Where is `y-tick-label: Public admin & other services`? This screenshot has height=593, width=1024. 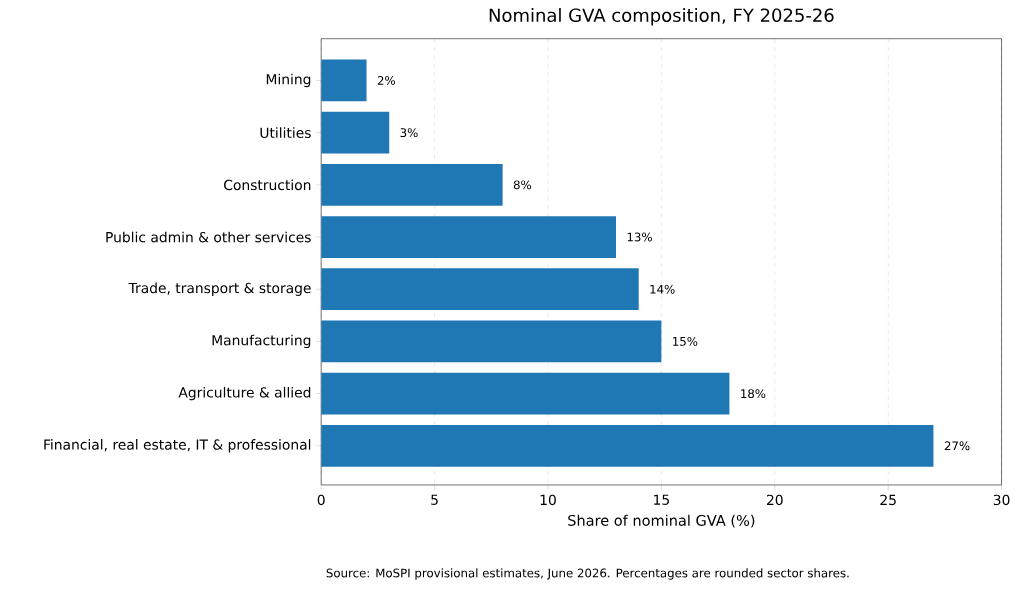 y-tick-label: Public admin & other services is located at coordinates (208, 237).